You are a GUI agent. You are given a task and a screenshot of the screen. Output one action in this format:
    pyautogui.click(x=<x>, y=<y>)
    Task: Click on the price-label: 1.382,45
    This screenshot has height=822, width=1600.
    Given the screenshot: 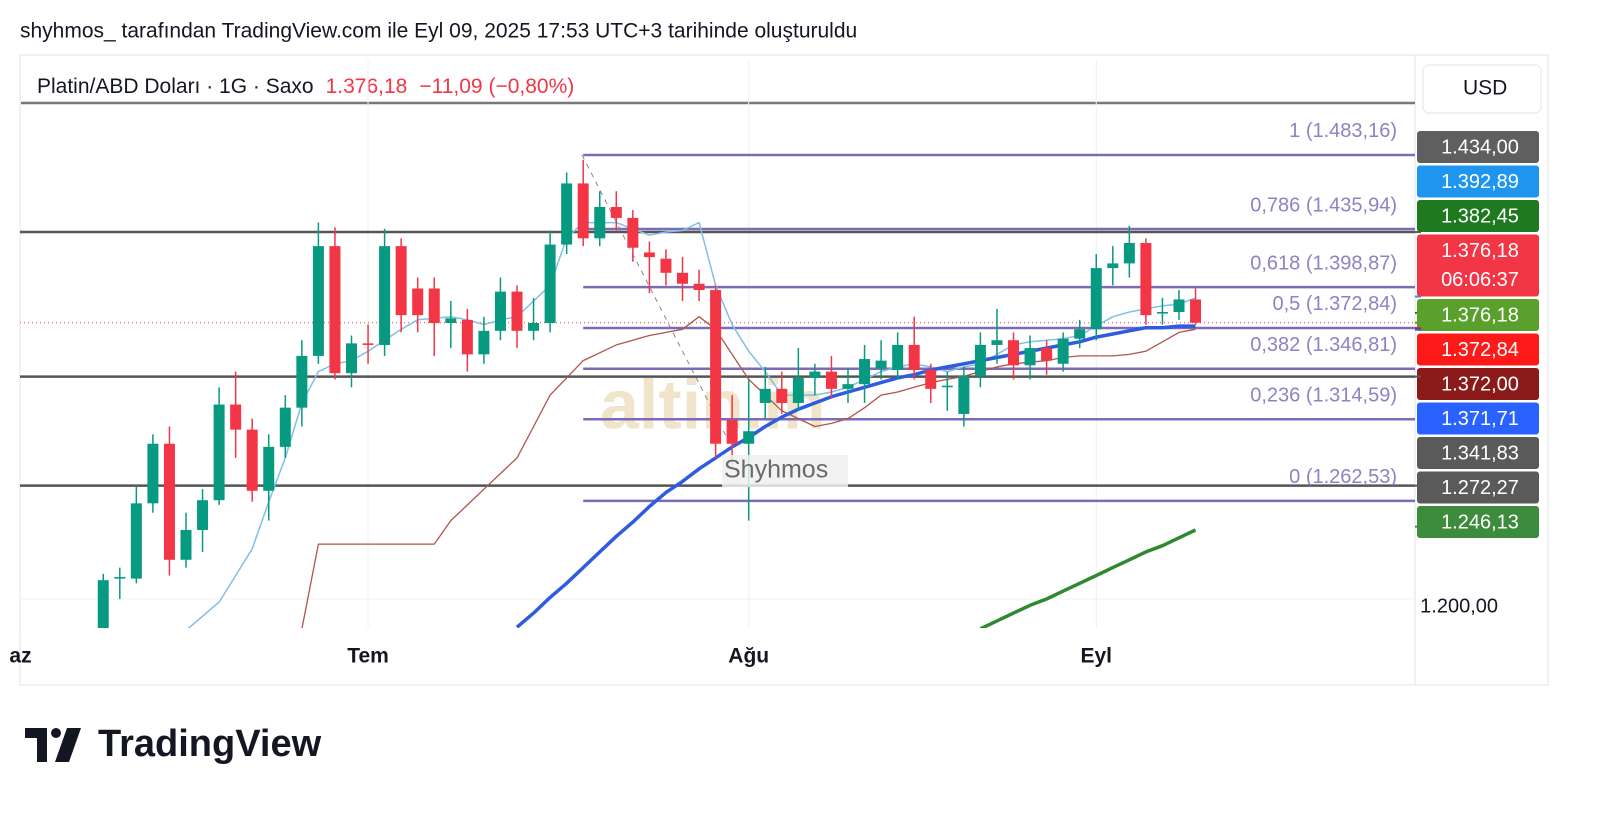 What is the action you would take?
    pyautogui.click(x=1480, y=216)
    